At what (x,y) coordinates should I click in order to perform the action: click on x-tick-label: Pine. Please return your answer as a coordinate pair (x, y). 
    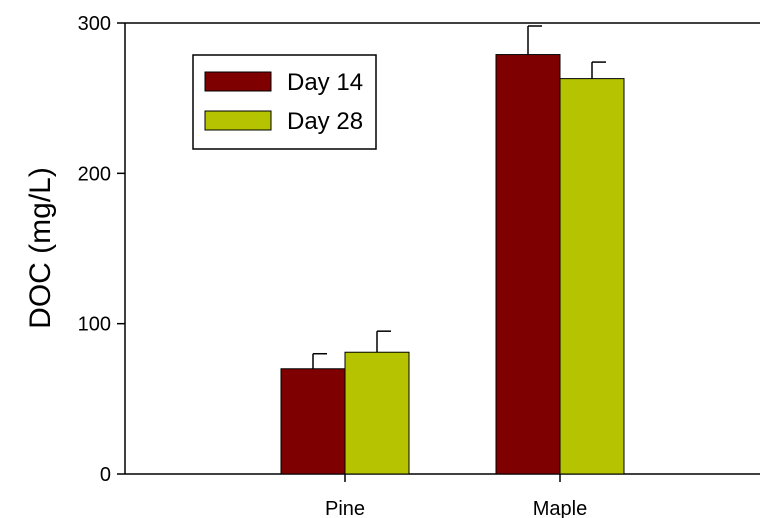
    Looking at the image, I should click on (345, 508).